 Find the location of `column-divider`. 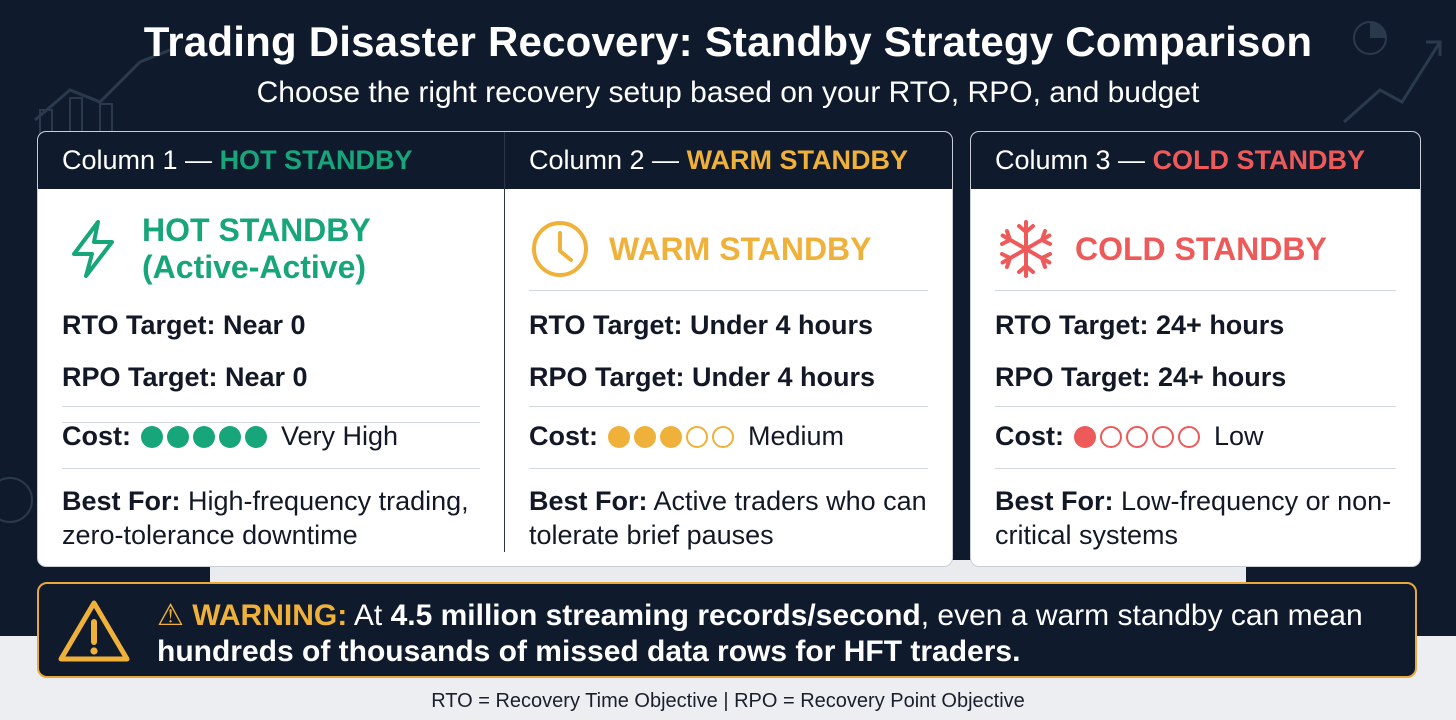

column-divider is located at coordinates (504, 342).